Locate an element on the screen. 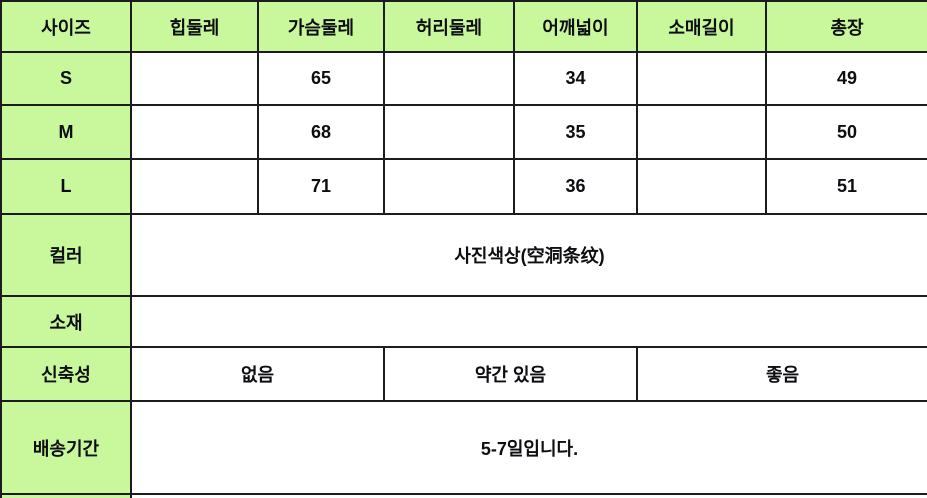  partial-cell-left is located at coordinates (66, 495).